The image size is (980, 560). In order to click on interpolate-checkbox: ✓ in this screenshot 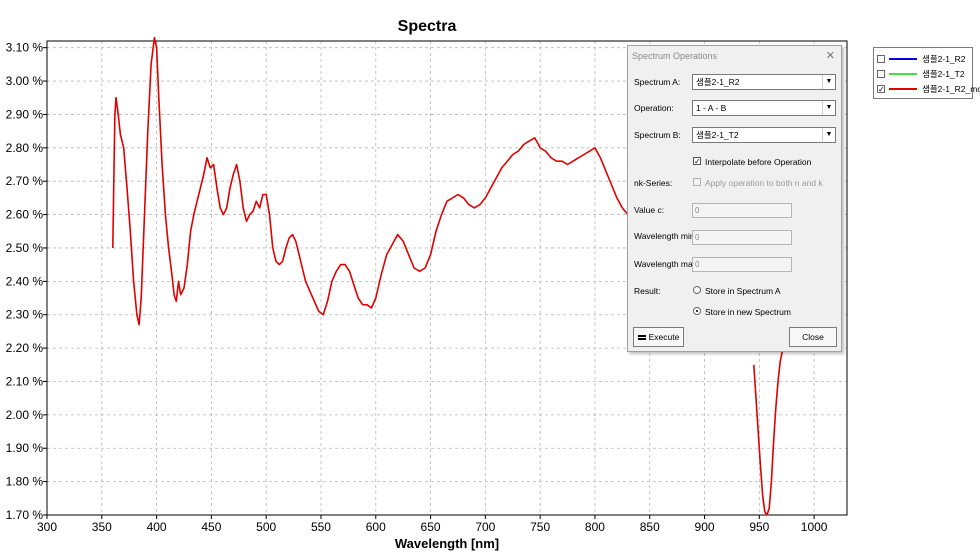, I will do `click(697, 161)`.